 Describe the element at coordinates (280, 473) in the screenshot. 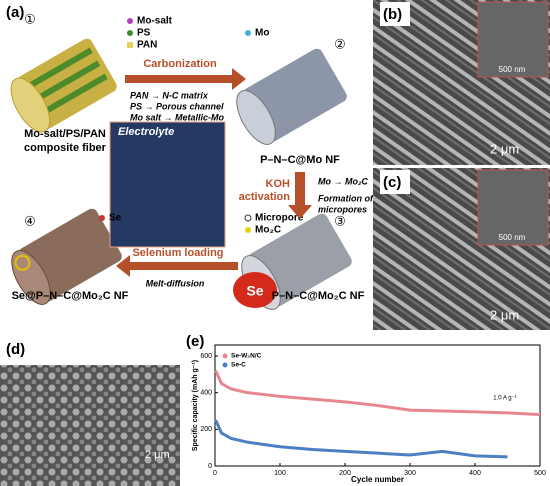

I see `x-tick-label: 100` at that location.